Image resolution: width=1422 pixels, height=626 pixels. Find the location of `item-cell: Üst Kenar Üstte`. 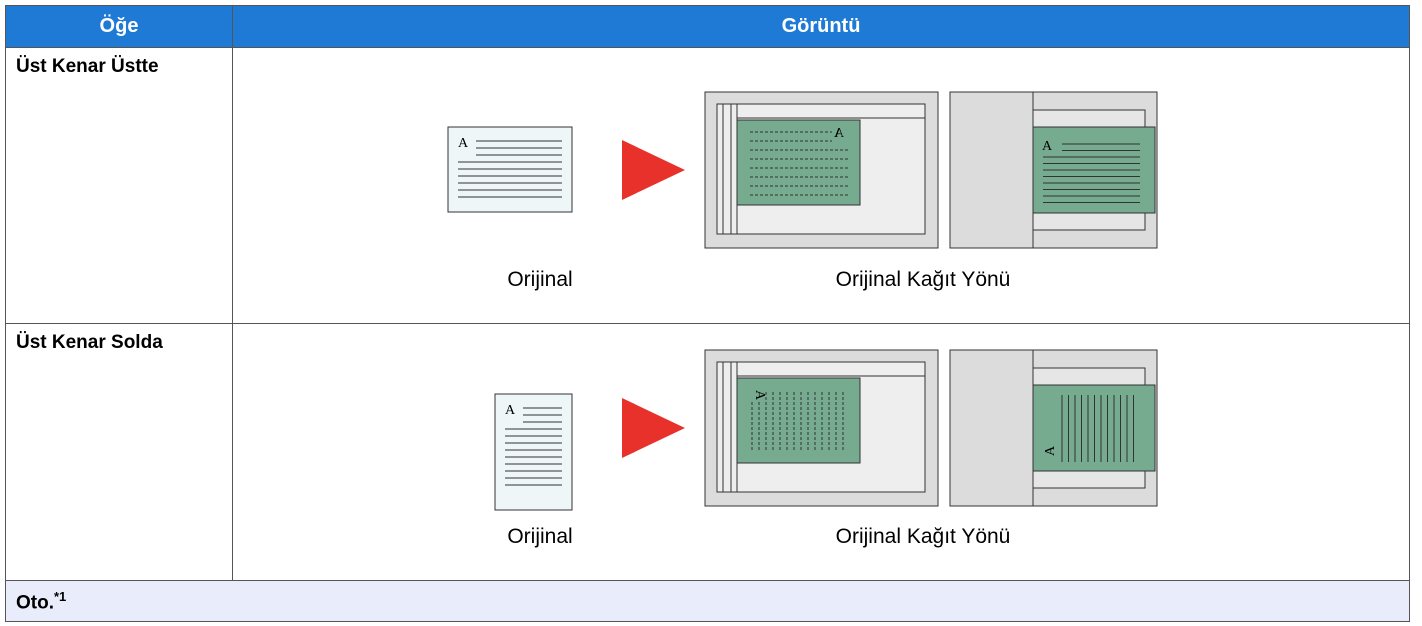

item-cell: Üst Kenar Üstte is located at coordinates (119, 185).